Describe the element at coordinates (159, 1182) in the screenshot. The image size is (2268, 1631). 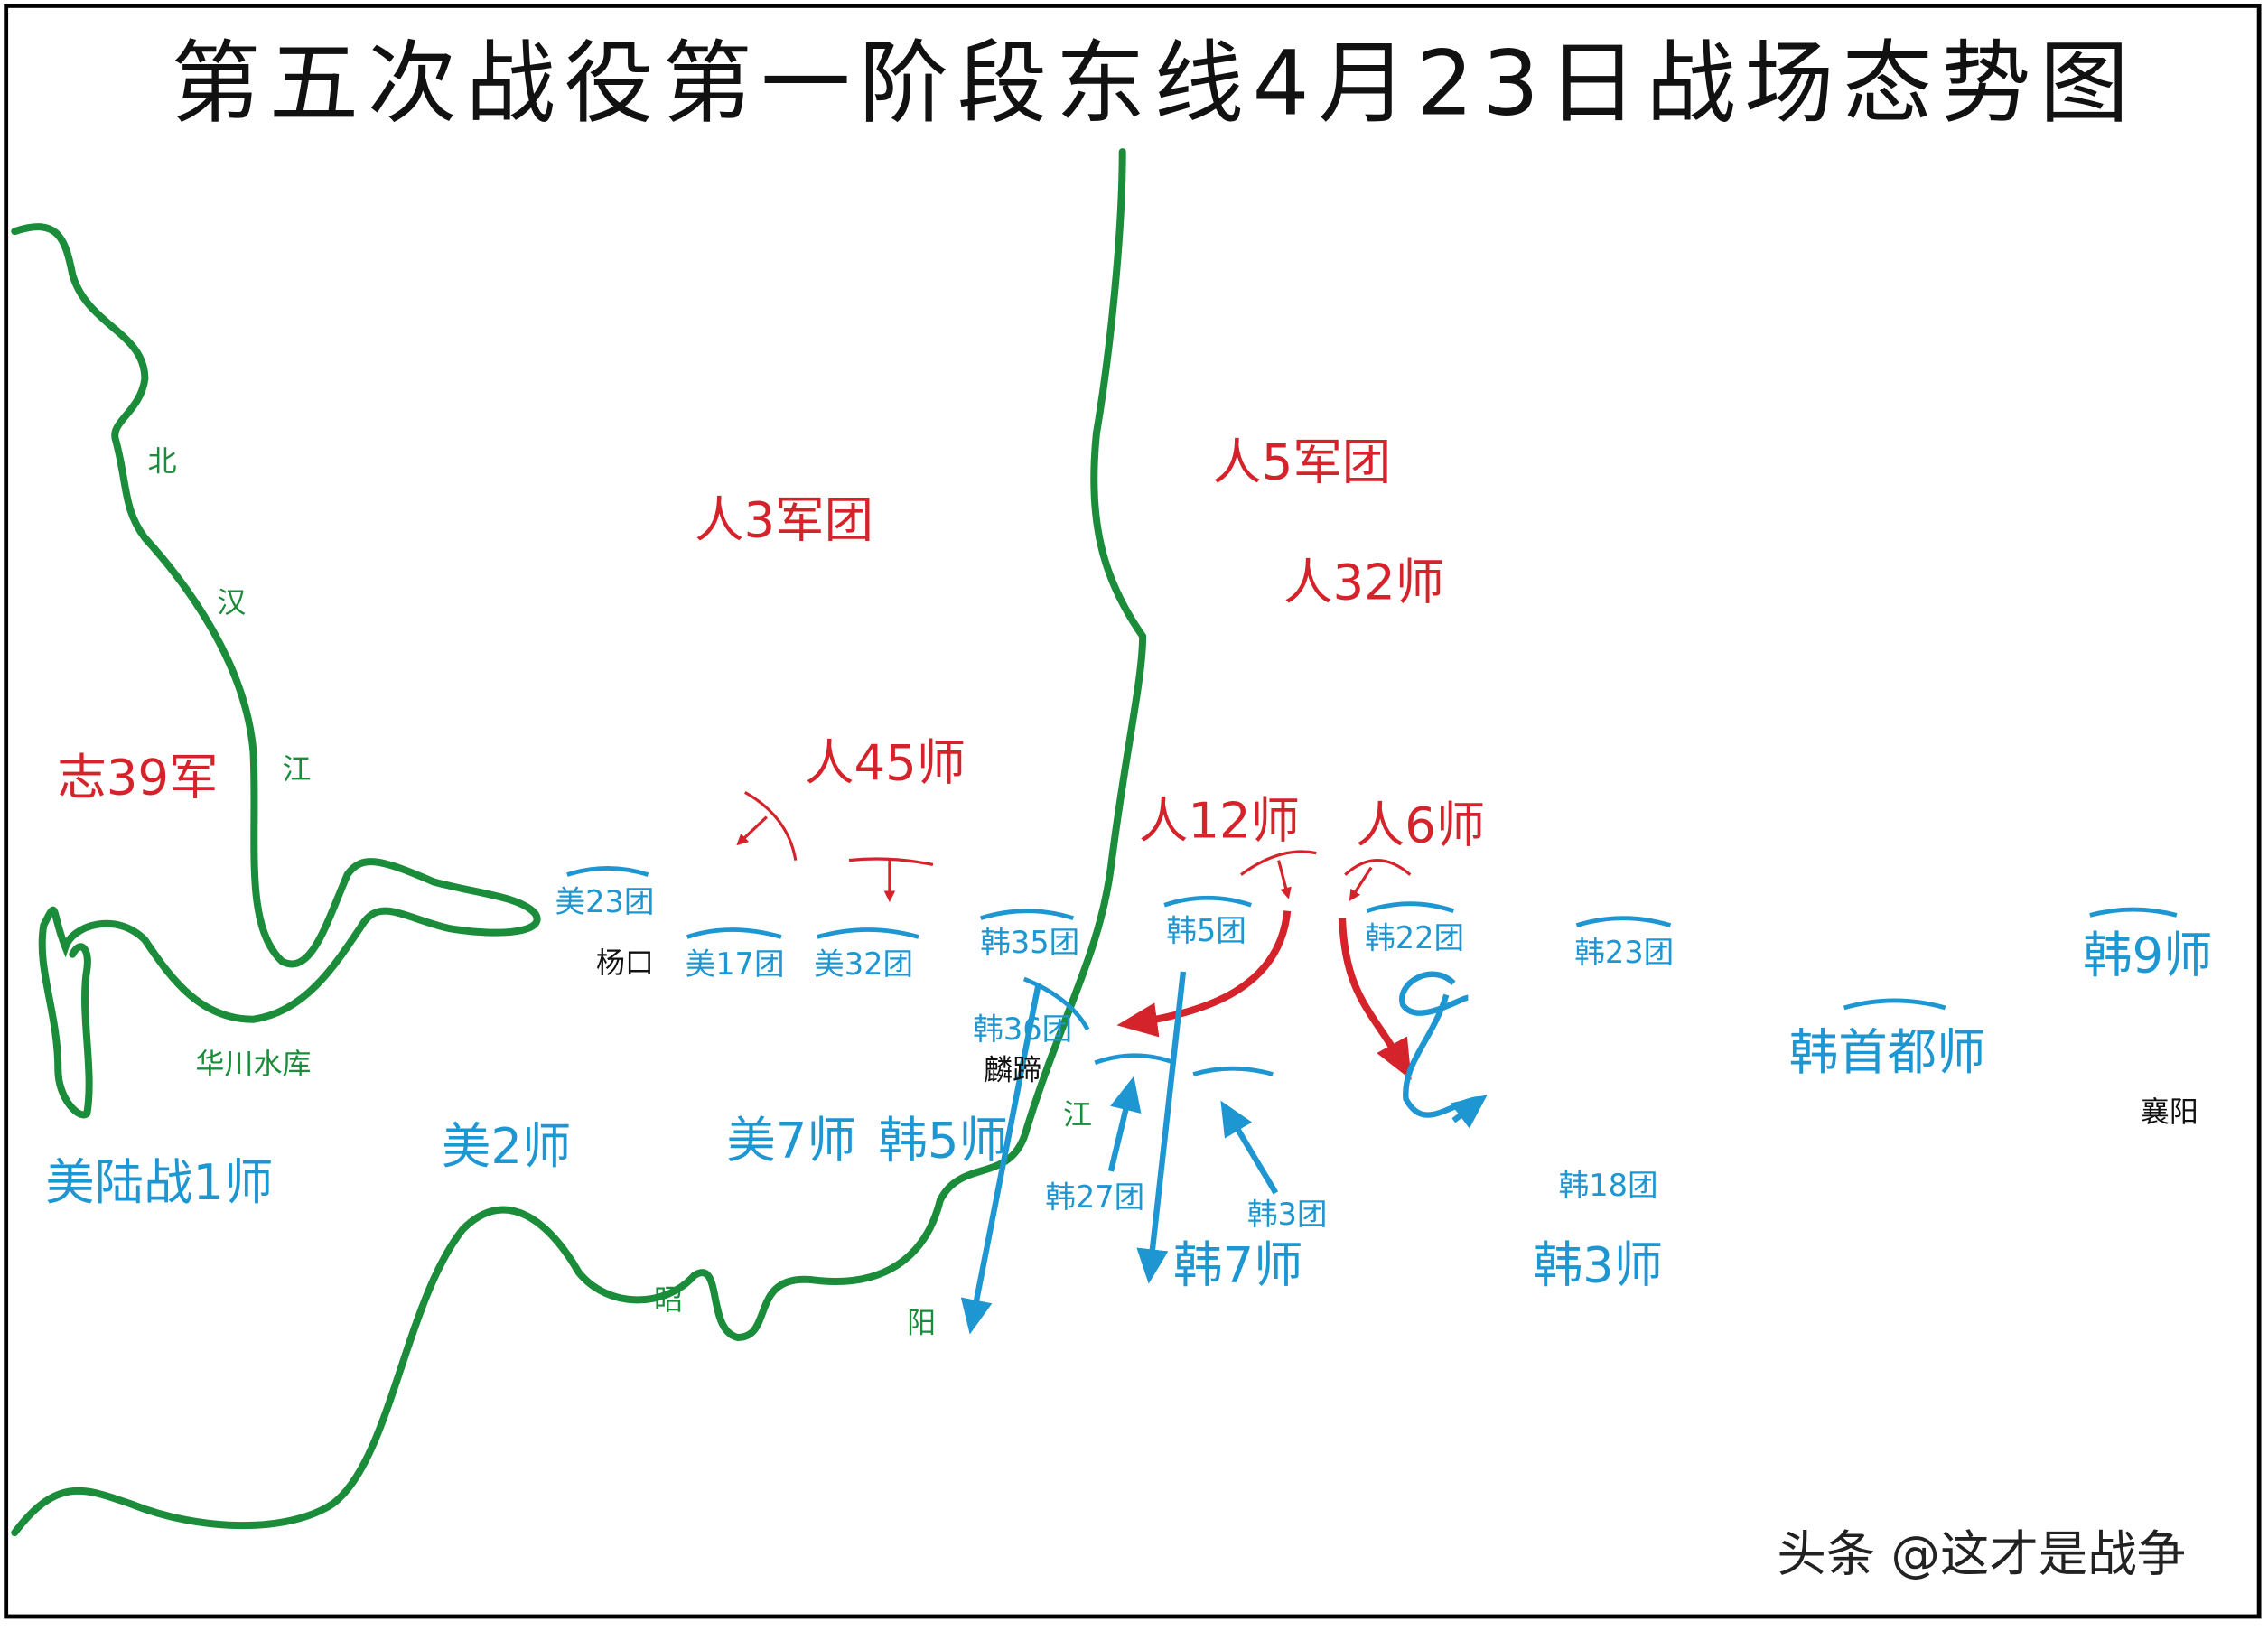
I see `un-division: 美陆战1师` at that location.